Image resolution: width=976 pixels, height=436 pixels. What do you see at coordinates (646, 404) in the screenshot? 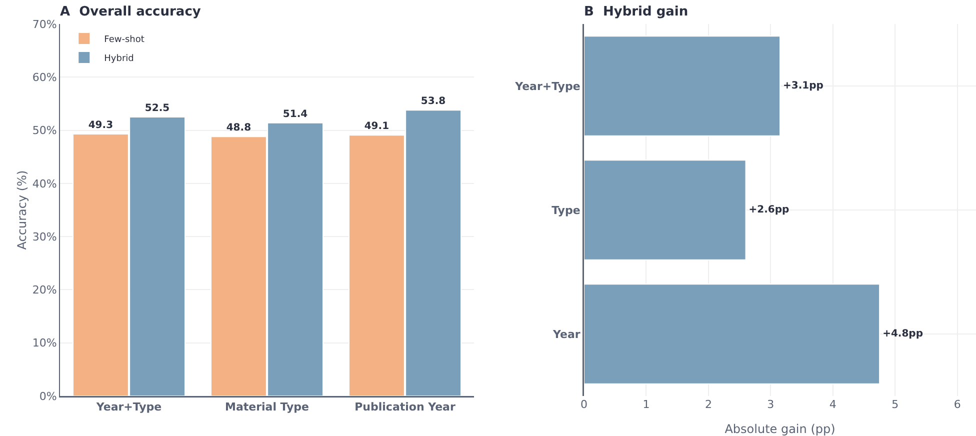
I see `x-tick-label: 1` at bounding box center [646, 404].